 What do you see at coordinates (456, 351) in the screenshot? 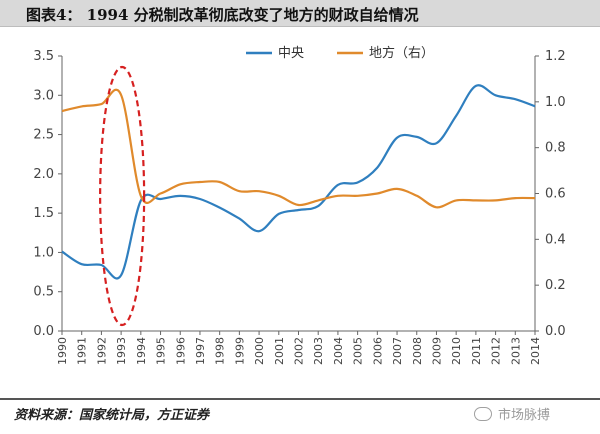
I see `x-tick-label: 2010` at bounding box center [456, 351].